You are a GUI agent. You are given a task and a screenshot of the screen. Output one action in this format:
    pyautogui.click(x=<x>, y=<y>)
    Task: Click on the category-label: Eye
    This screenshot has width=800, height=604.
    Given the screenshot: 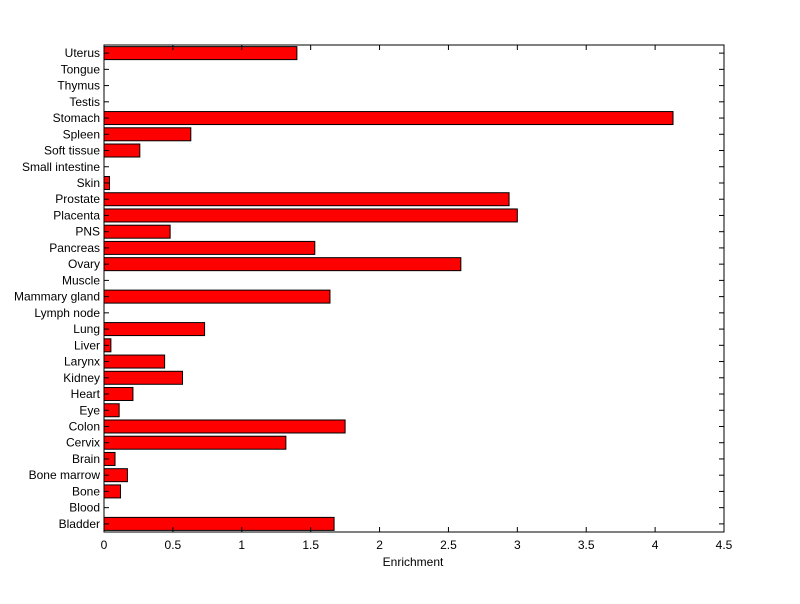 What is the action you would take?
    pyautogui.click(x=89, y=410)
    